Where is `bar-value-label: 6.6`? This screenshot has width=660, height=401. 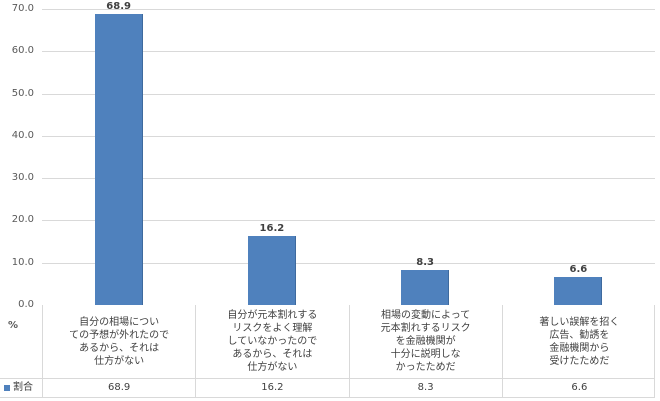 bar-value-label: 6.6 is located at coordinates (578, 270).